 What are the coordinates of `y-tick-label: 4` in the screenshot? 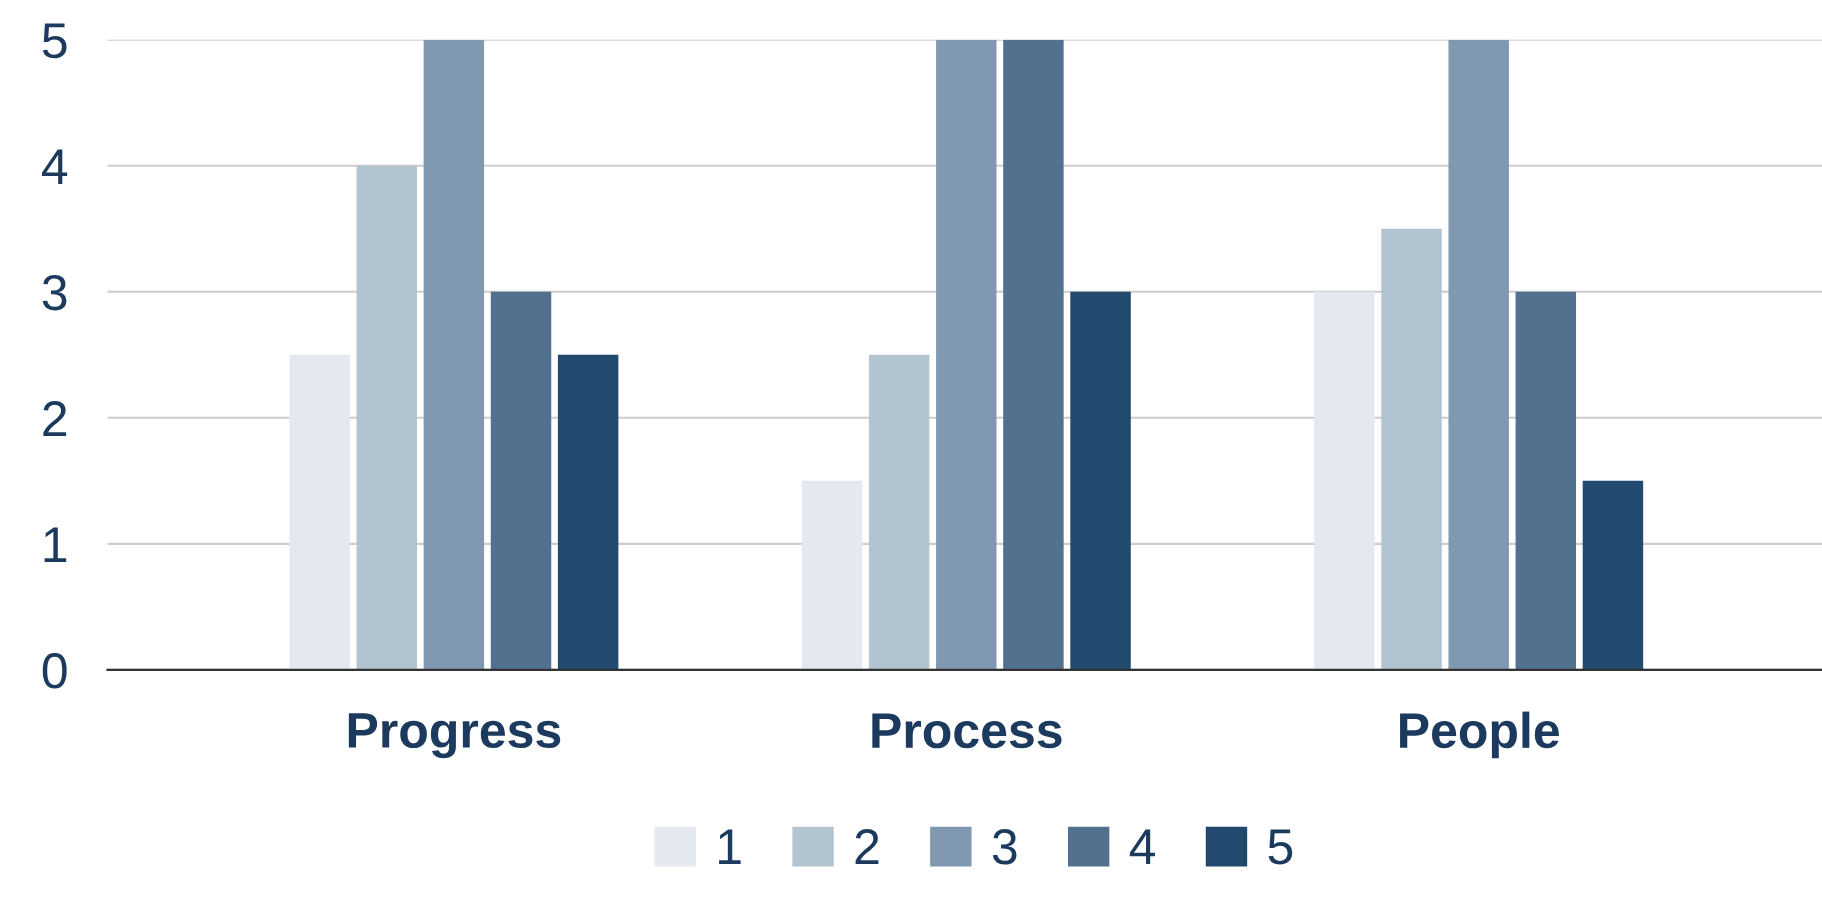 It's located at (54, 166).